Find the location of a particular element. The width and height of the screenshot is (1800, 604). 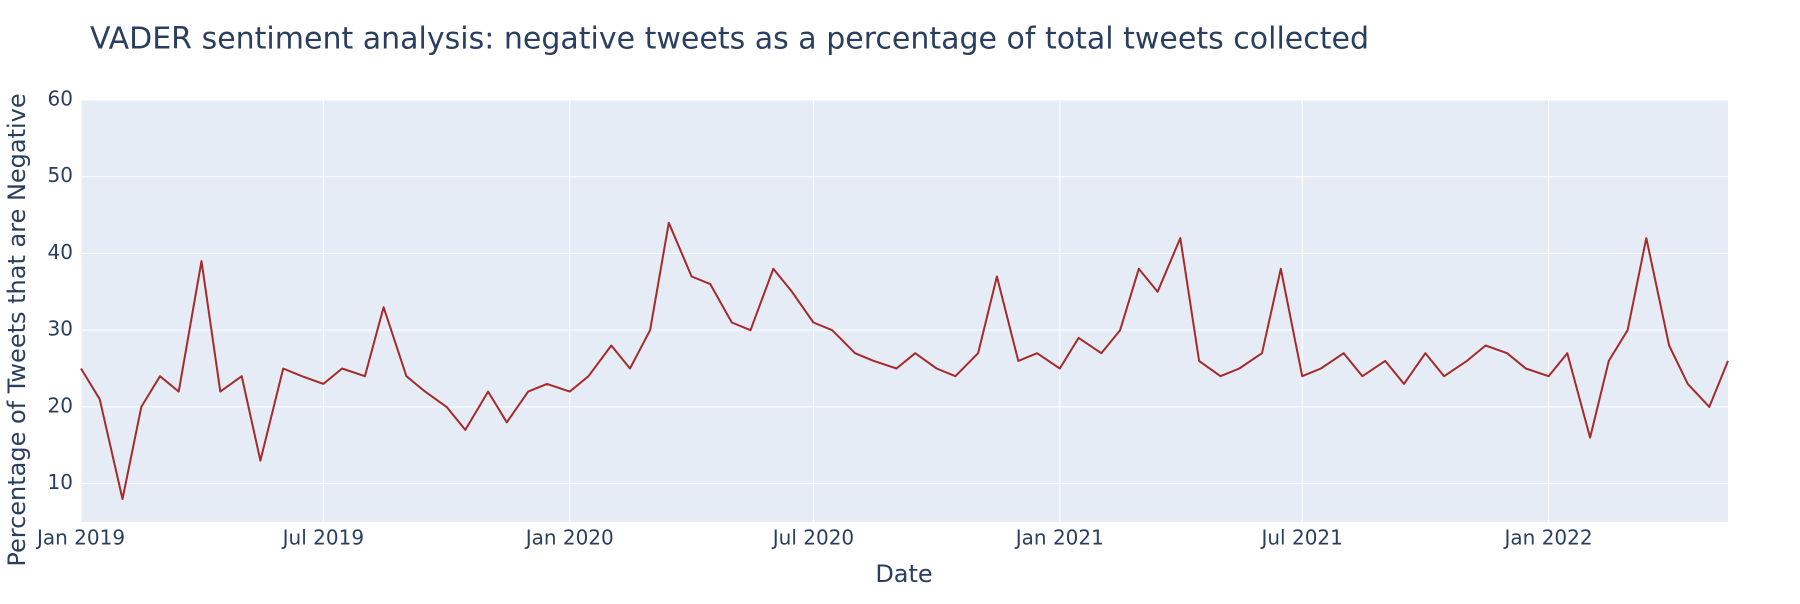

x-tick-label: Jan 2020 is located at coordinates (569, 538).